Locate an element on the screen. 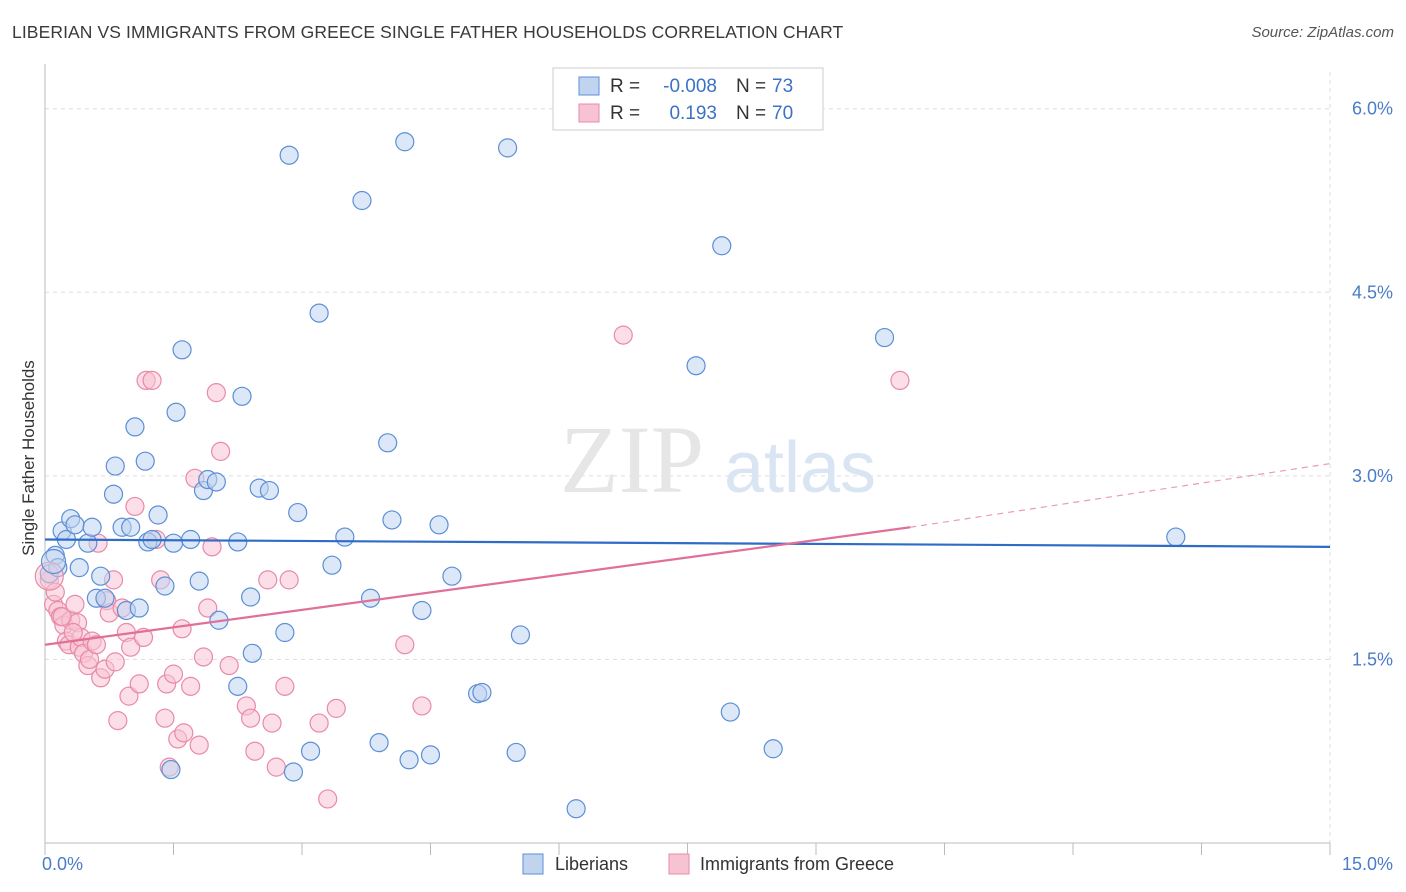 Image resolution: width=1406 pixels, height=892 pixels. legend-swatch-liberians is located at coordinates (589, 86).